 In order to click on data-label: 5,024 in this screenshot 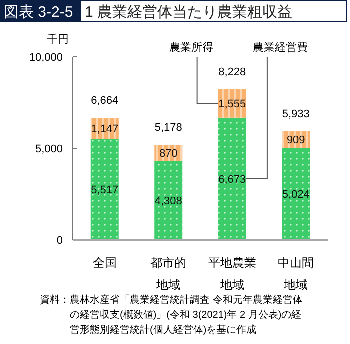, I will do `click(296, 195)`.